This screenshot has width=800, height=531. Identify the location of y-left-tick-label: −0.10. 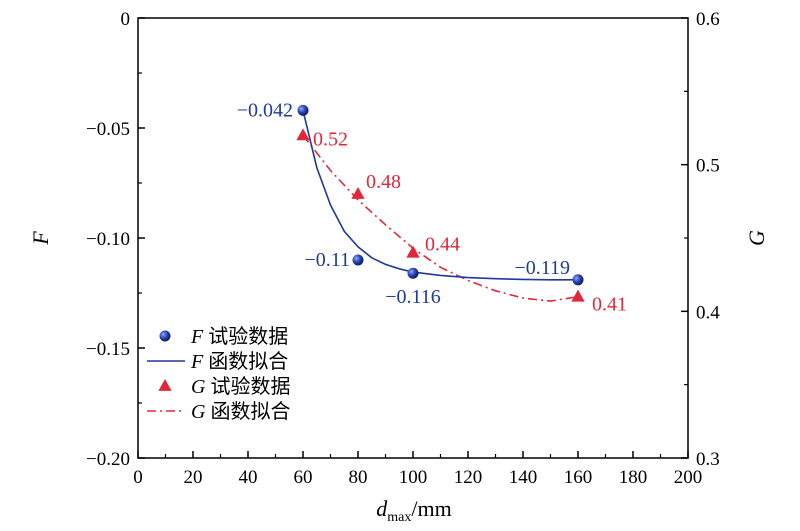
(108, 239).